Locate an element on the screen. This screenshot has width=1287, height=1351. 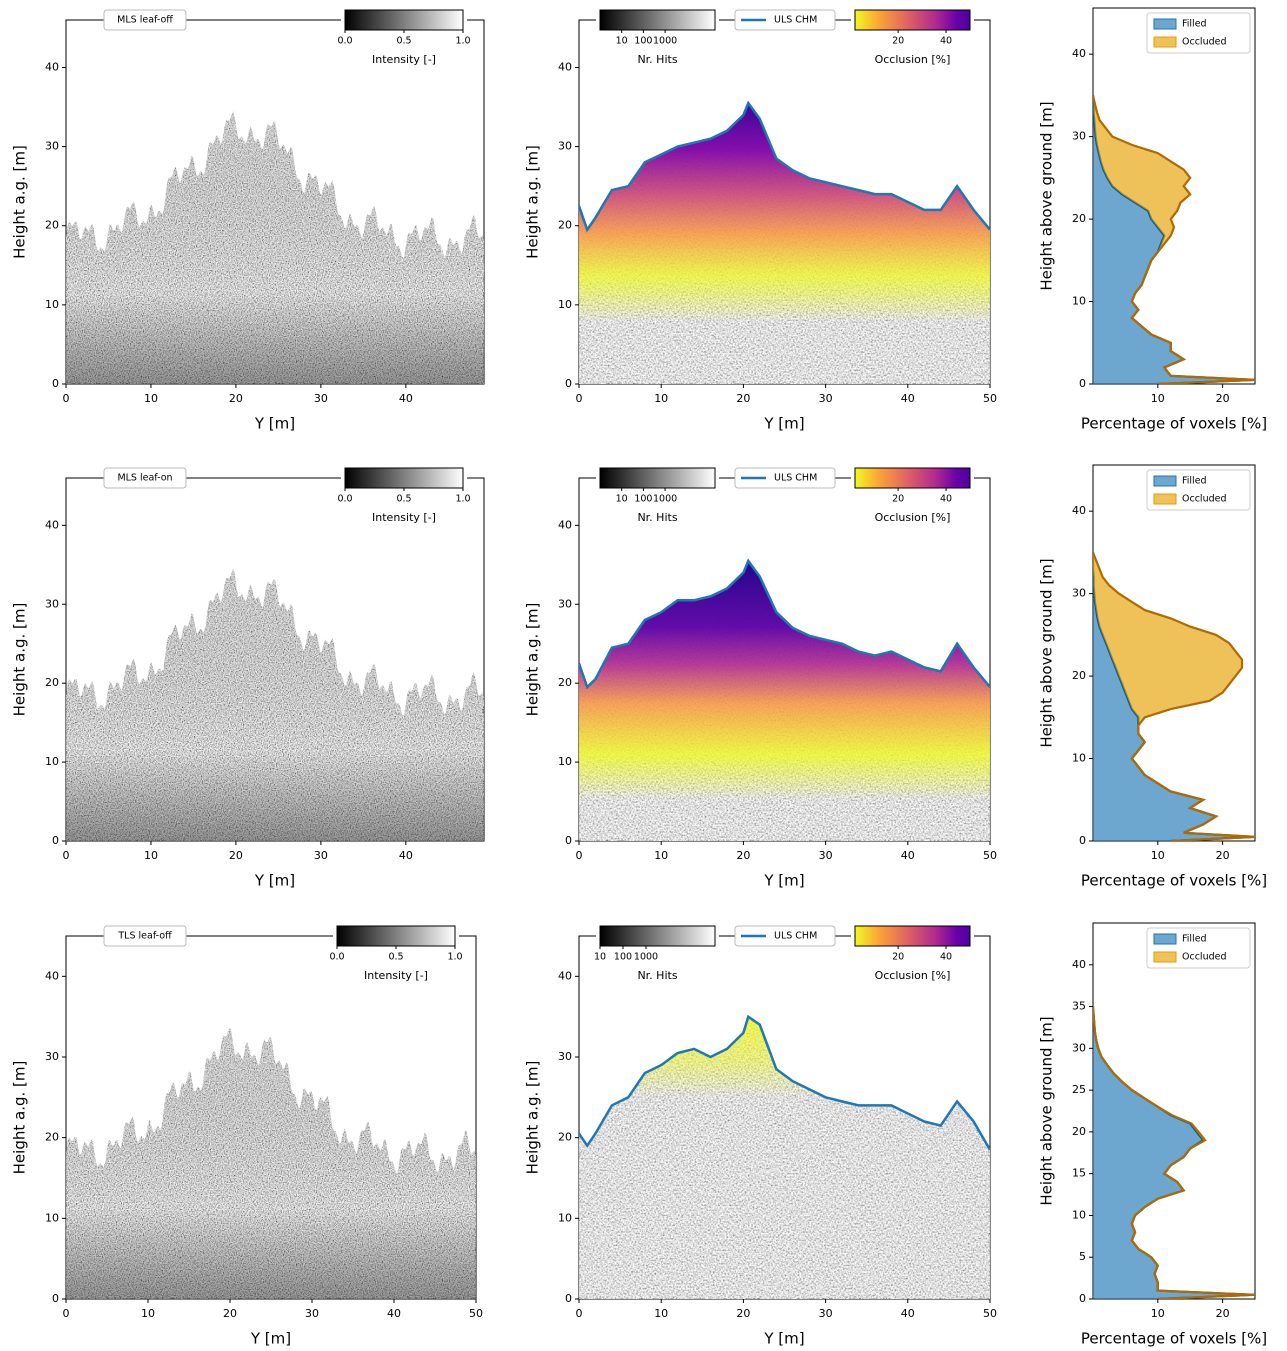
y-tick-label: 15 is located at coordinates (1079, 1173).